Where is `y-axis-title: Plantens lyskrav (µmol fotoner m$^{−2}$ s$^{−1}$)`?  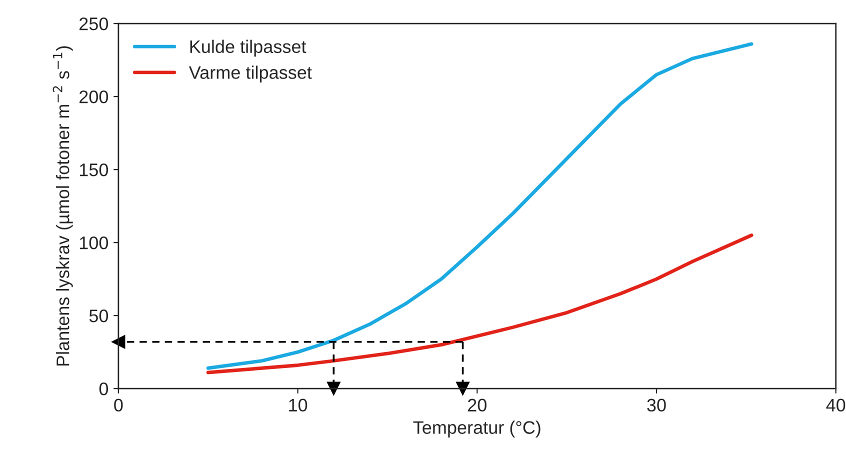 y-axis-title: Plantens lyskrav (µmol fotoner m$^{−2}$ s$^{−1}$) is located at coordinates (62, 206).